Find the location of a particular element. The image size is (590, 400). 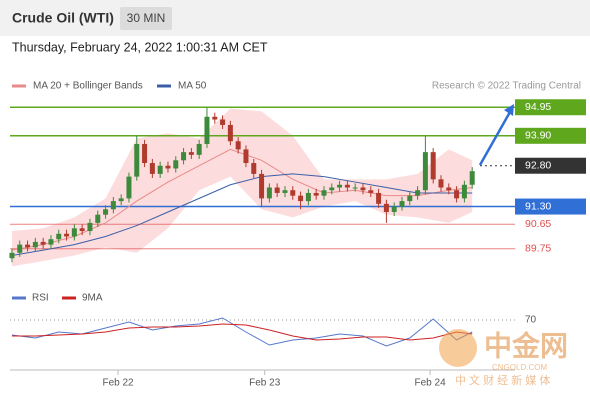

credit: Research © 2022 Trading Central is located at coordinates (506, 86).